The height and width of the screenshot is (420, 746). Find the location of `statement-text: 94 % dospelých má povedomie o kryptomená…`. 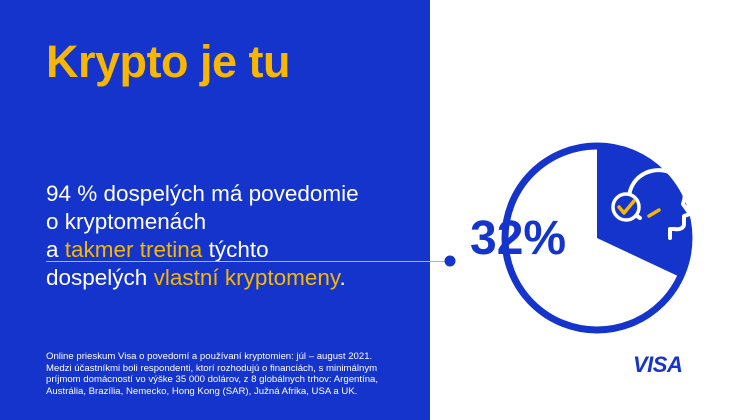

statement-text: 94 % dospelých má povedomie o kryptomená… is located at coordinates (241, 236).